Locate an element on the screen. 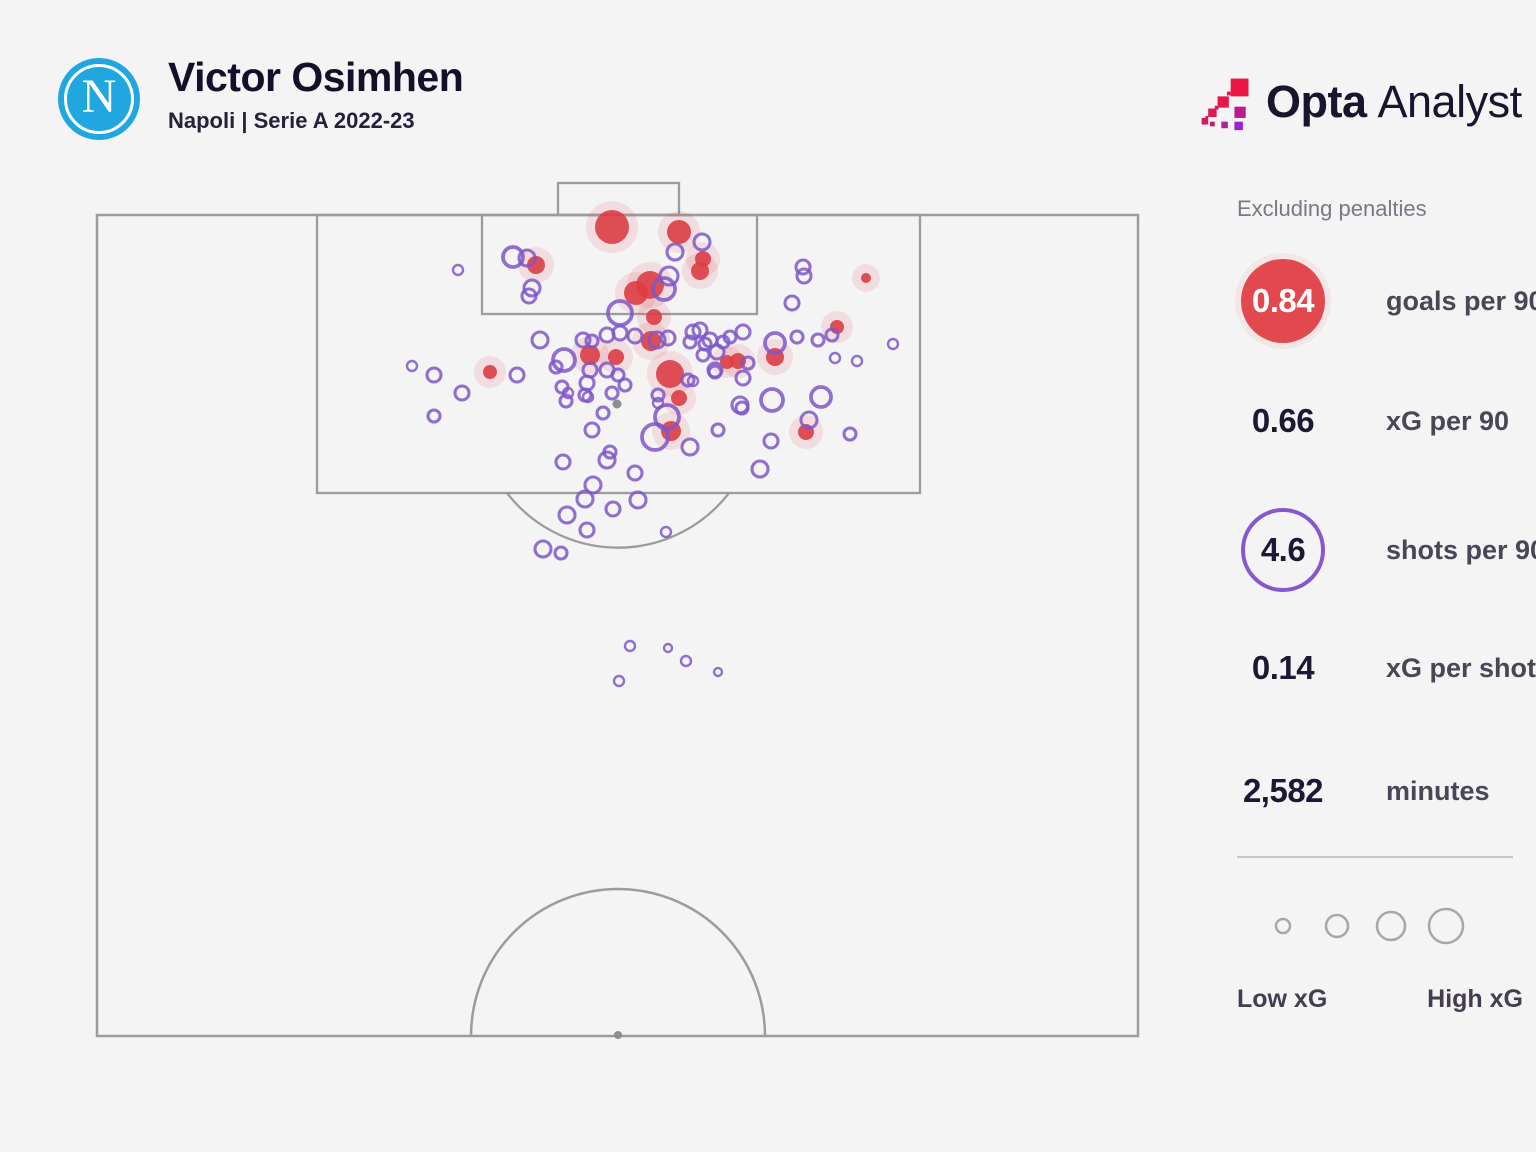 The height and width of the screenshot is (1152, 1536). shot-marker-legend-circle: 4.6 is located at coordinates (1283, 550).